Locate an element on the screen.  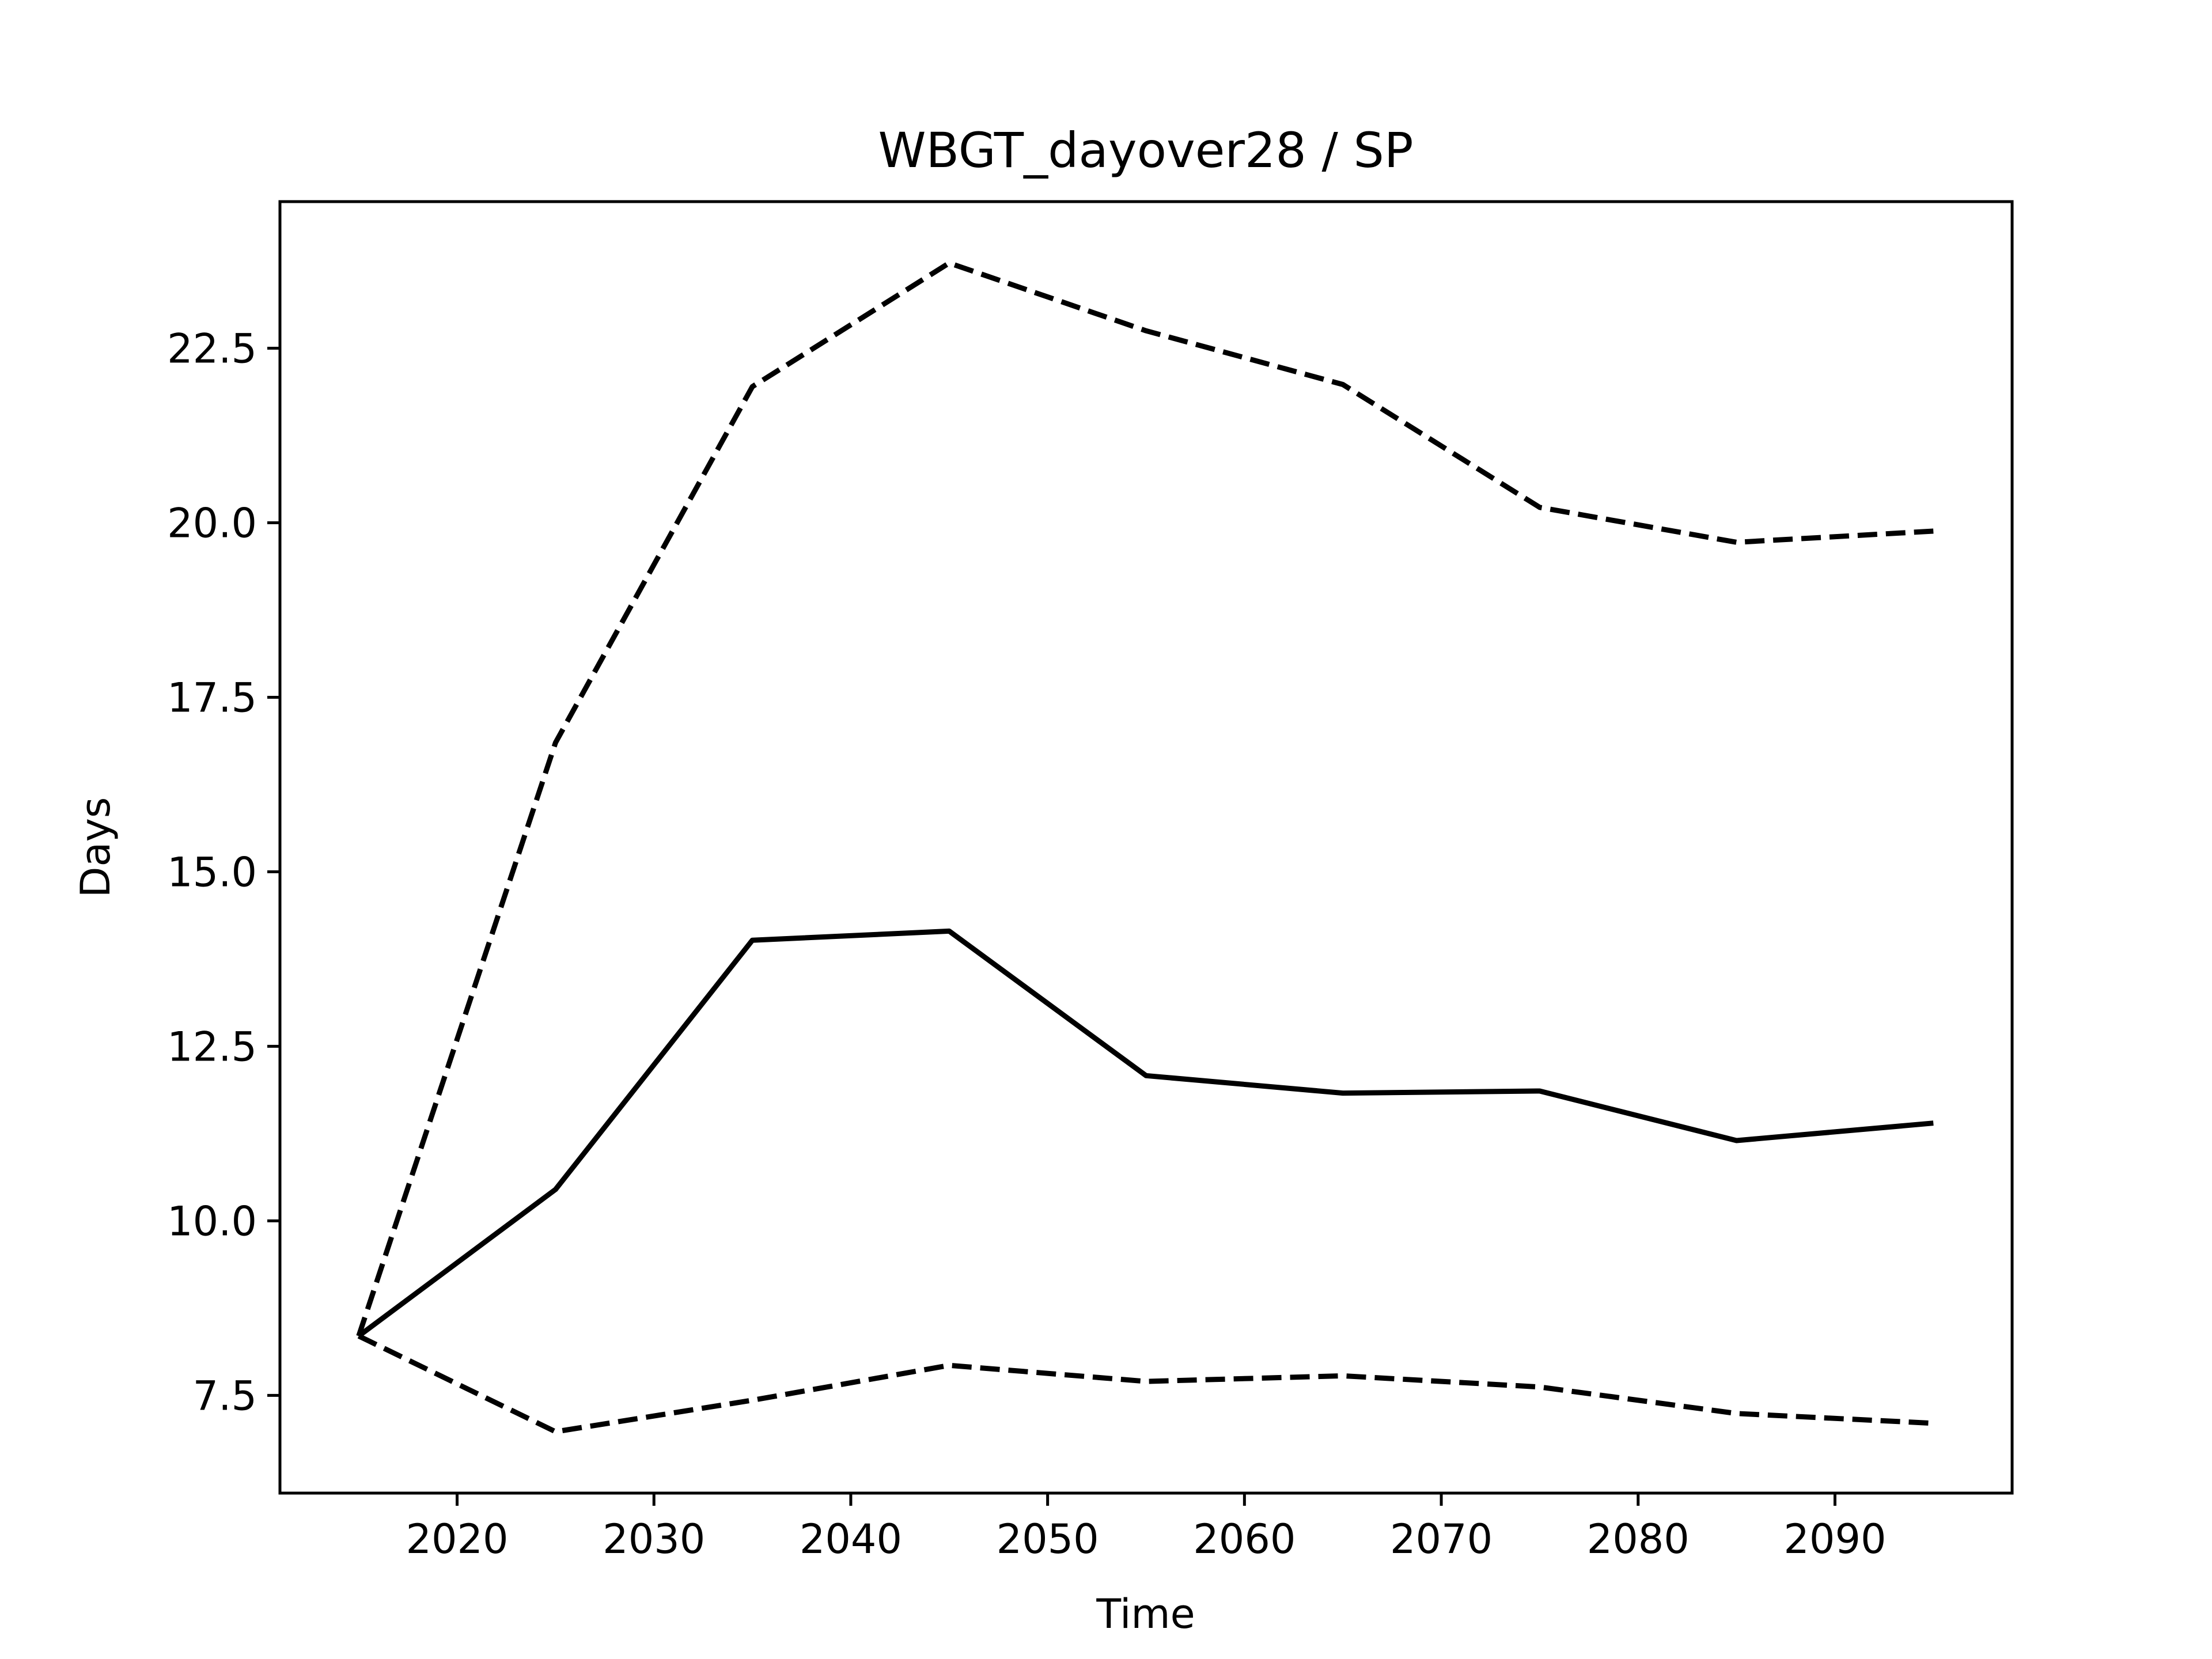
x-tick-label: 2070 is located at coordinates (1441, 1539).